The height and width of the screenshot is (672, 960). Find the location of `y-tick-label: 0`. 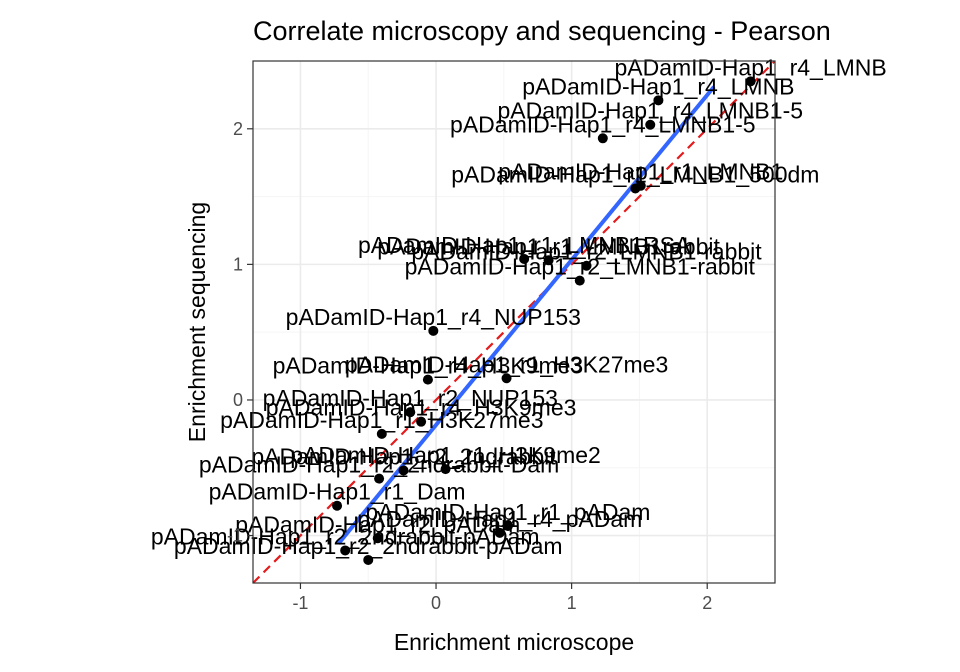

y-tick-label: 0 is located at coordinates (238, 400).